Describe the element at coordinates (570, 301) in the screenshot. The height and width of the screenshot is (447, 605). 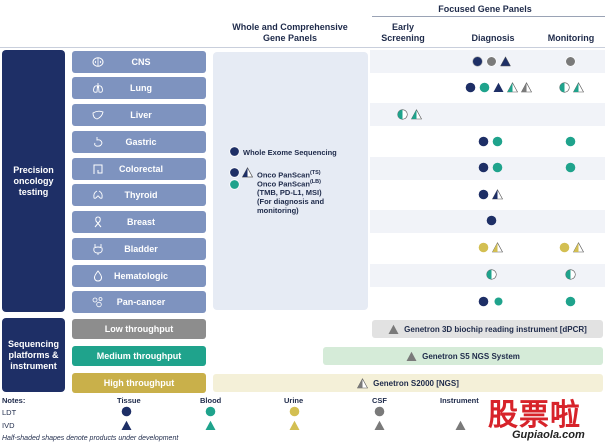
I see `pancancer-mon-blood-ldt` at that location.